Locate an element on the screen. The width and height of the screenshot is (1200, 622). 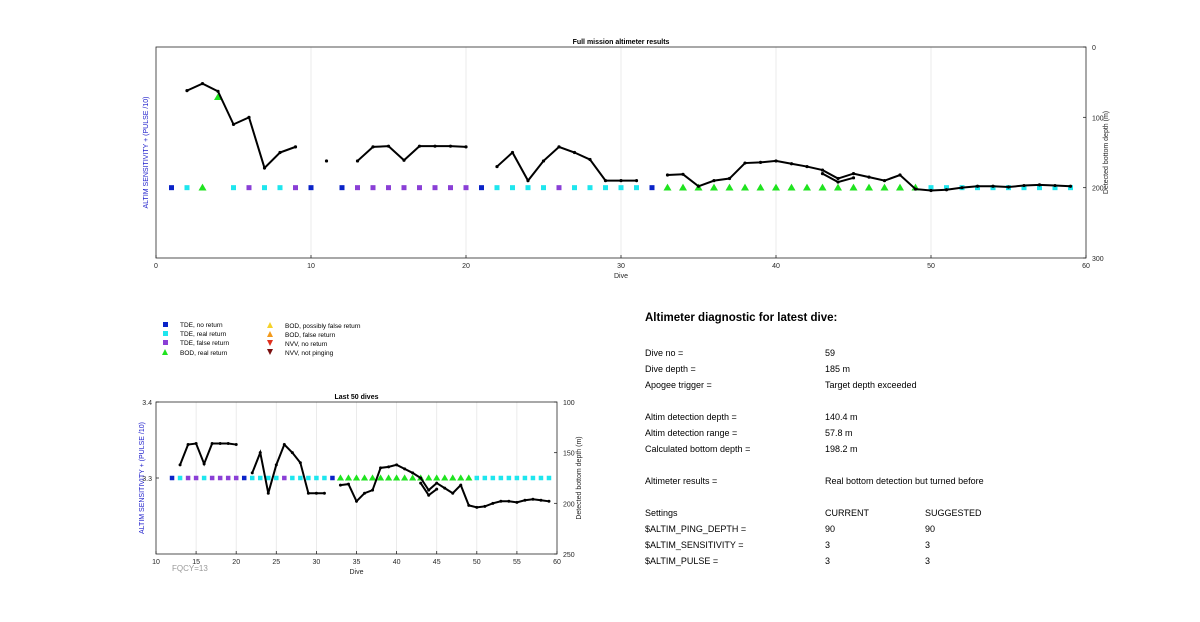
dive-depth-value: 185 m is located at coordinates (838, 369).